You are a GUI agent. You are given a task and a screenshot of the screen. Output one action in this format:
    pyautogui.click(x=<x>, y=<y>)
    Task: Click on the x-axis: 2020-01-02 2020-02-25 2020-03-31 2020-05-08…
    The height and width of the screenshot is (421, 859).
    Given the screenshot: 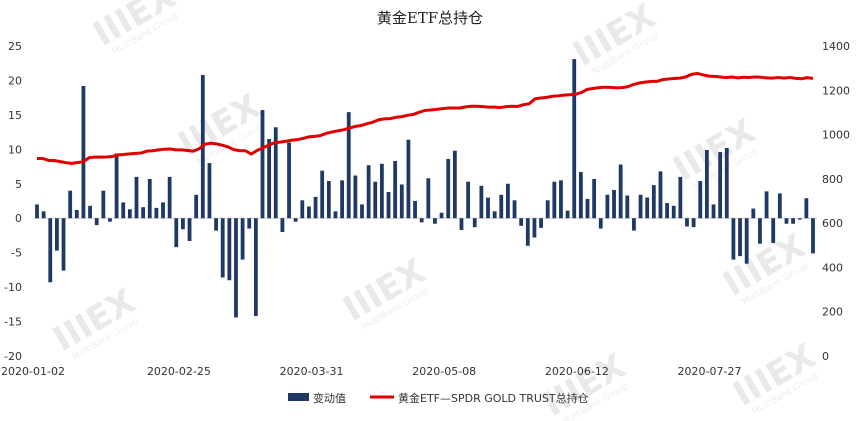 What is the action you would take?
    pyautogui.click(x=371, y=371)
    